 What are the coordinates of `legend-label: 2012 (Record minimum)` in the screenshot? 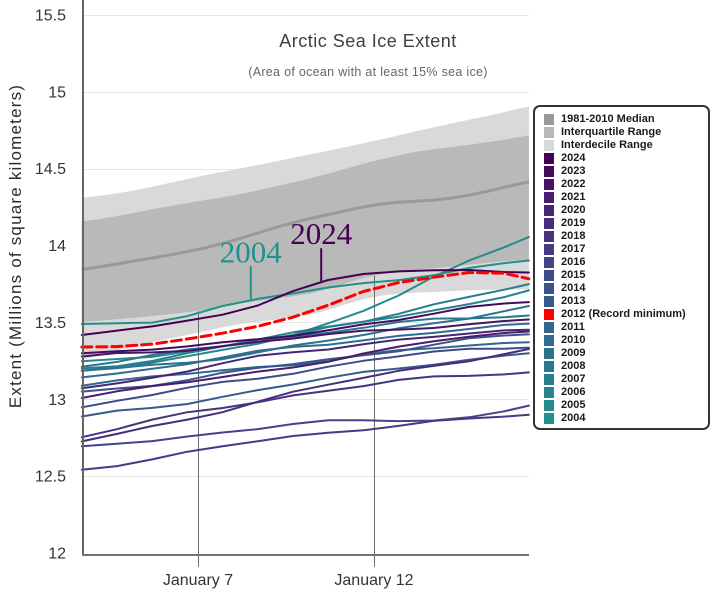 It's located at (623, 314).